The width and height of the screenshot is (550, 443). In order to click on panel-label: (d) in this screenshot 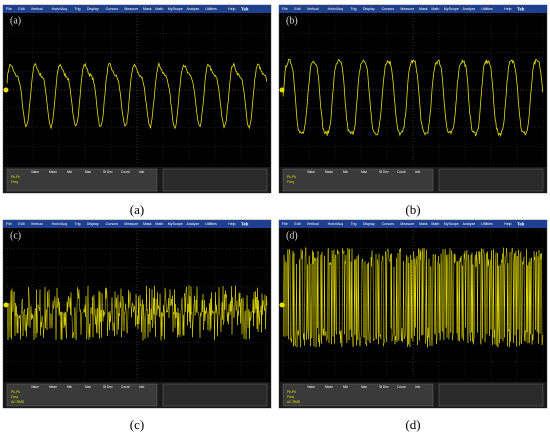, I will do `click(292, 235)`.